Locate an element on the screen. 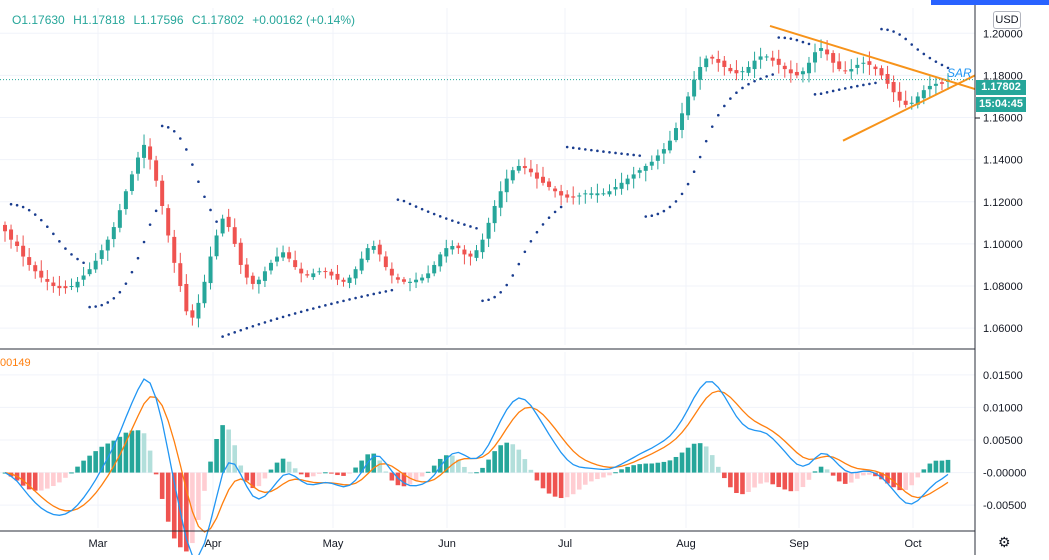 This screenshot has height=560, width=1049. gear-icon: ⚙ is located at coordinates (1004, 542).